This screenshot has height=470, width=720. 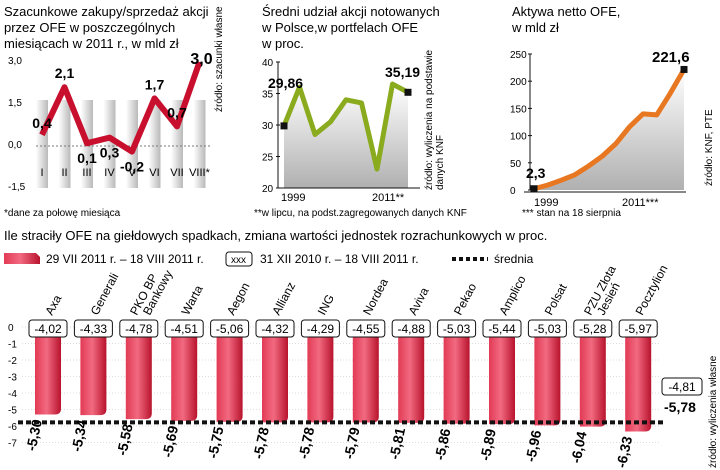 What do you see at coordinates (268, 158) in the screenshot?
I see `chart2-ytick: 25` at bounding box center [268, 158].